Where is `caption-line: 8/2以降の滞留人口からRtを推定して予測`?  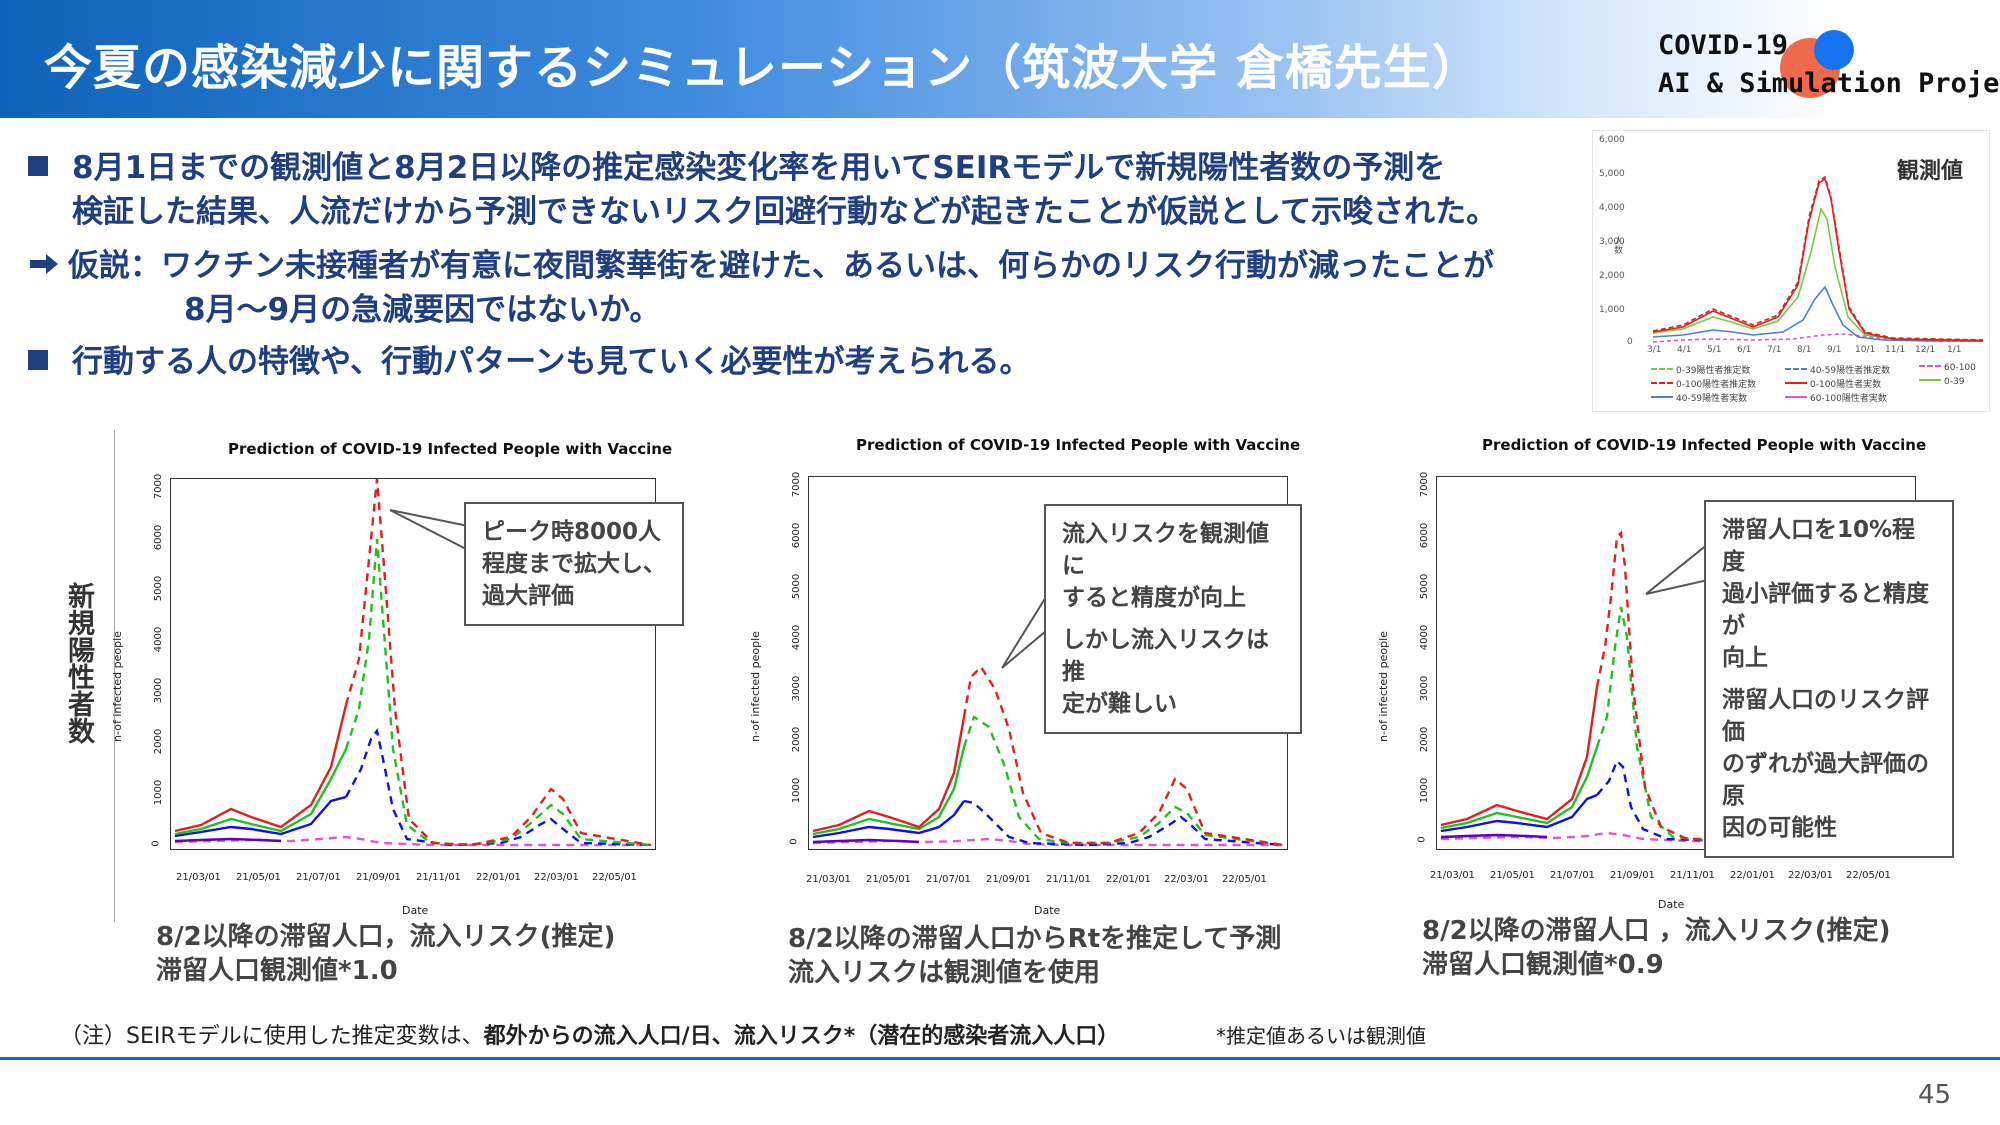 caption-line: 8/2以降の滞留人口からRtを推定して予測 is located at coordinates (1035, 939).